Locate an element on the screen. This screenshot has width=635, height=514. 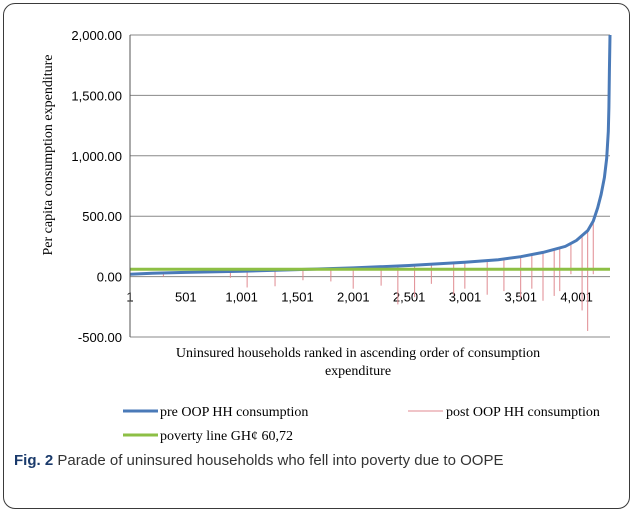
x-tick-label: 501 is located at coordinates (186, 297).